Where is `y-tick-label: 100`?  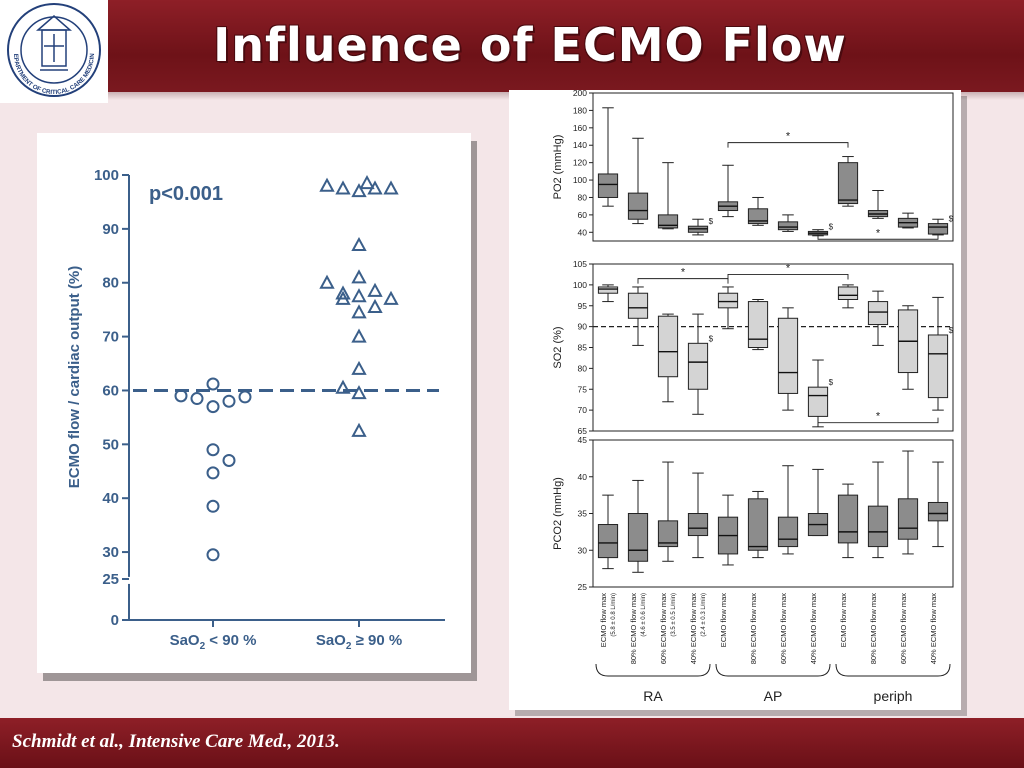
y-tick-label: 100 is located at coordinates (106, 175).